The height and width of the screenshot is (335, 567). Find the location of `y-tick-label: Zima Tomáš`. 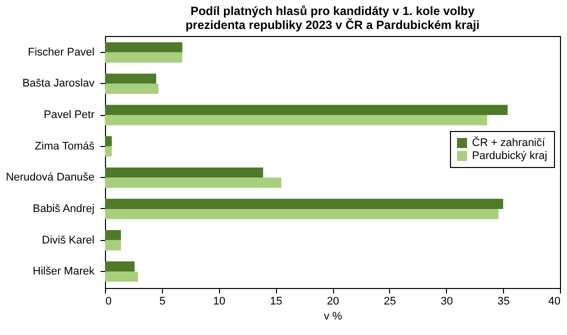

y-tick-label: Zima Tomáš is located at coordinates (64, 146).